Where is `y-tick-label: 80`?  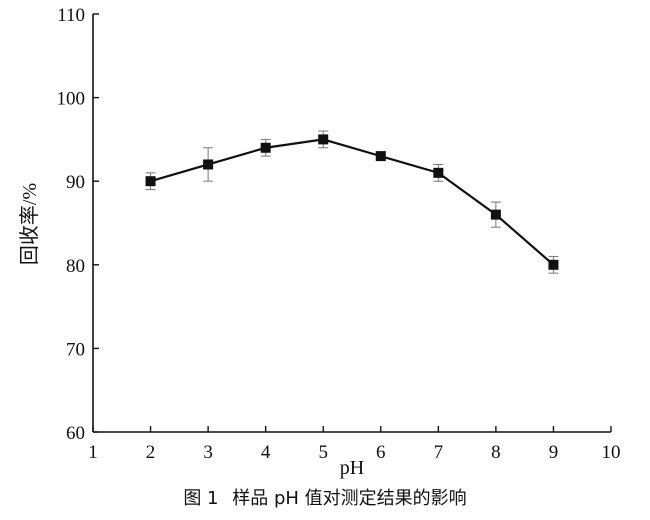 y-tick-label: 80 is located at coordinates (75, 266).